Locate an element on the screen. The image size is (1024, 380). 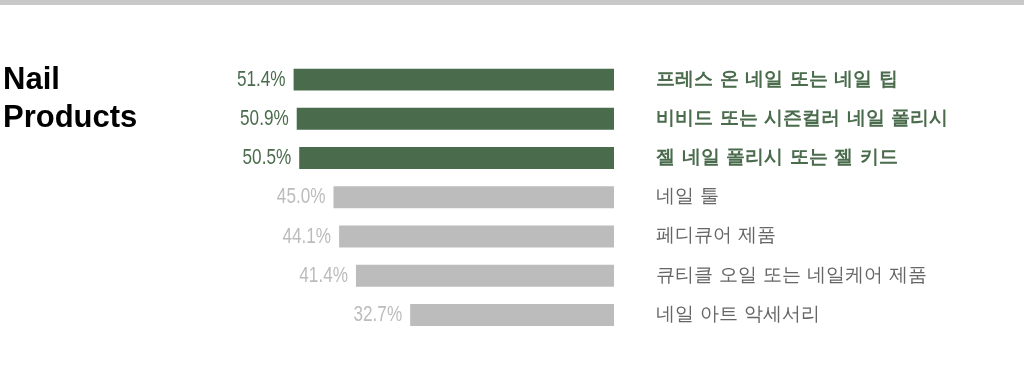
data-label: 50.5% is located at coordinates (267, 156).